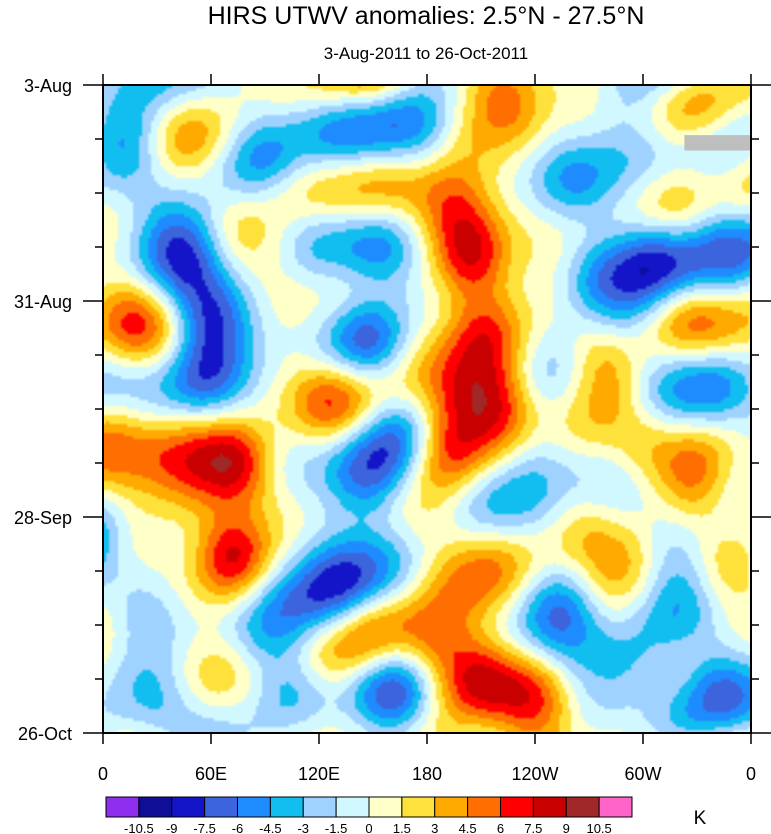  What do you see at coordinates (700, 818) in the screenshot?
I see `colorbar-unit: K` at bounding box center [700, 818].